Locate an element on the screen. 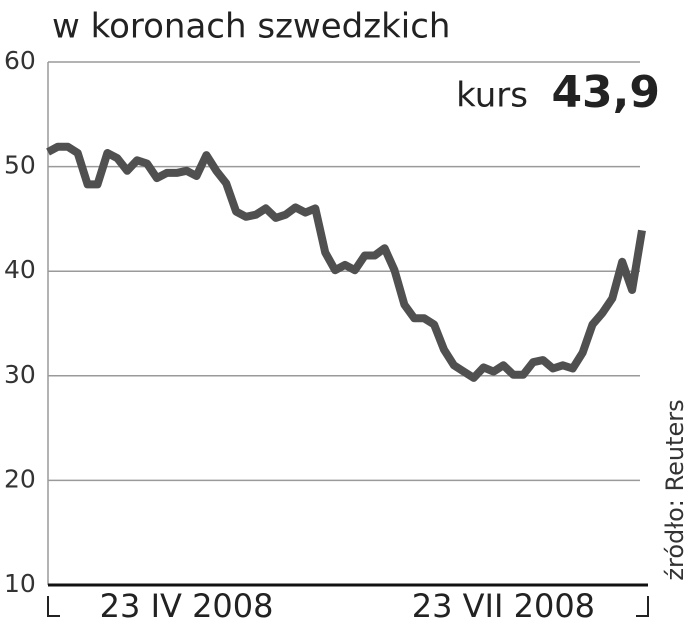 This screenshot has width=693, height=644. chart-title: w koronach szwedzkich is located at coordinates (251, 27).